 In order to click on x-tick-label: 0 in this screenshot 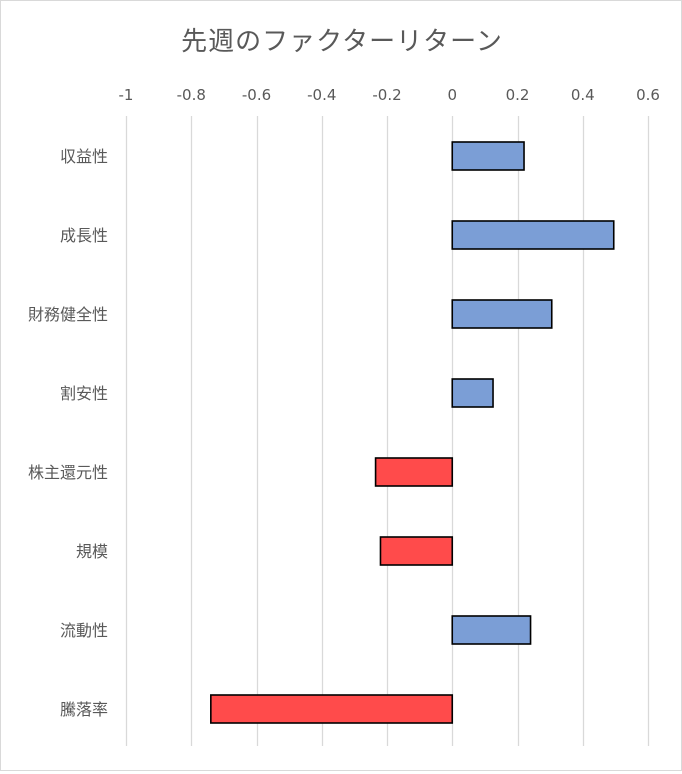, I will do `click(452, 95)`.